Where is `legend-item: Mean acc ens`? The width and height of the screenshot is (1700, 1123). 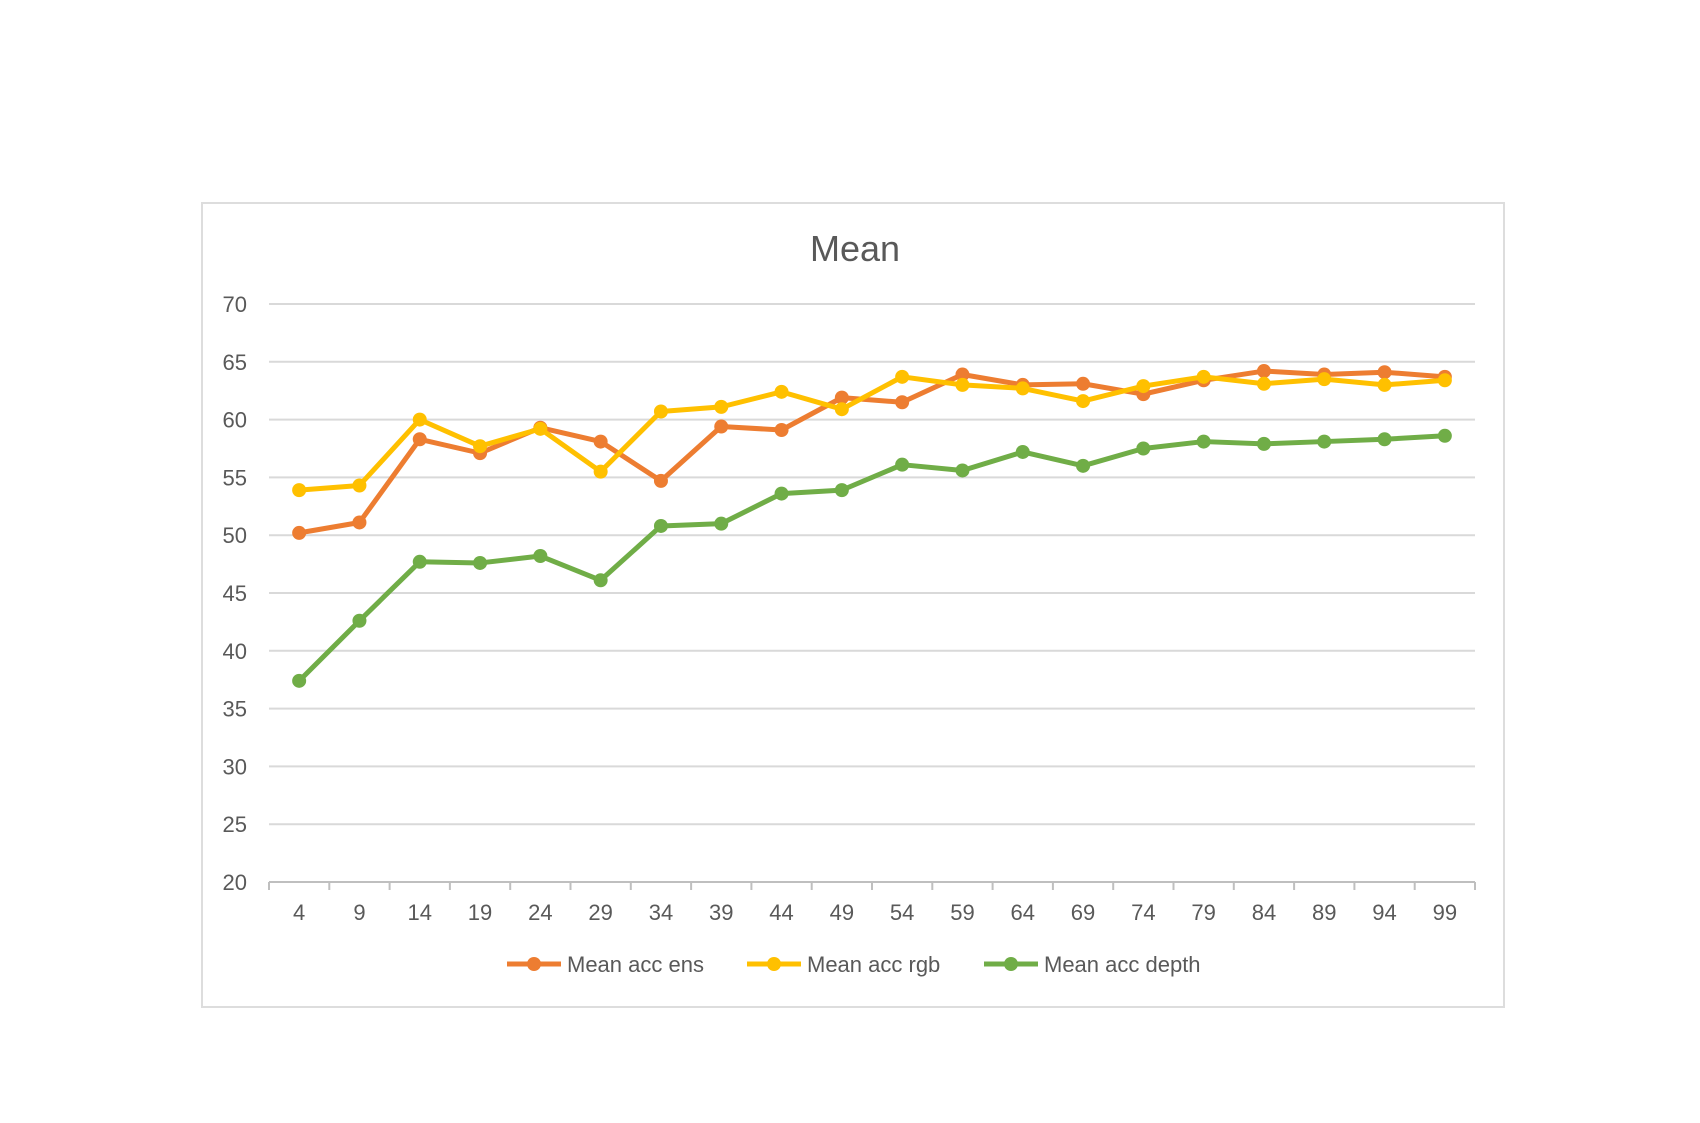 legend-item: Mean acc ens is located at coordinates (605, 964).